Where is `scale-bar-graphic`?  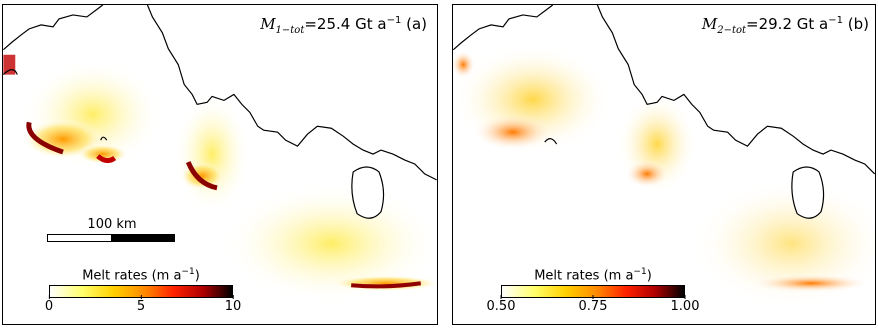
scale-bar-graphic is located at coordinates (111, 238).